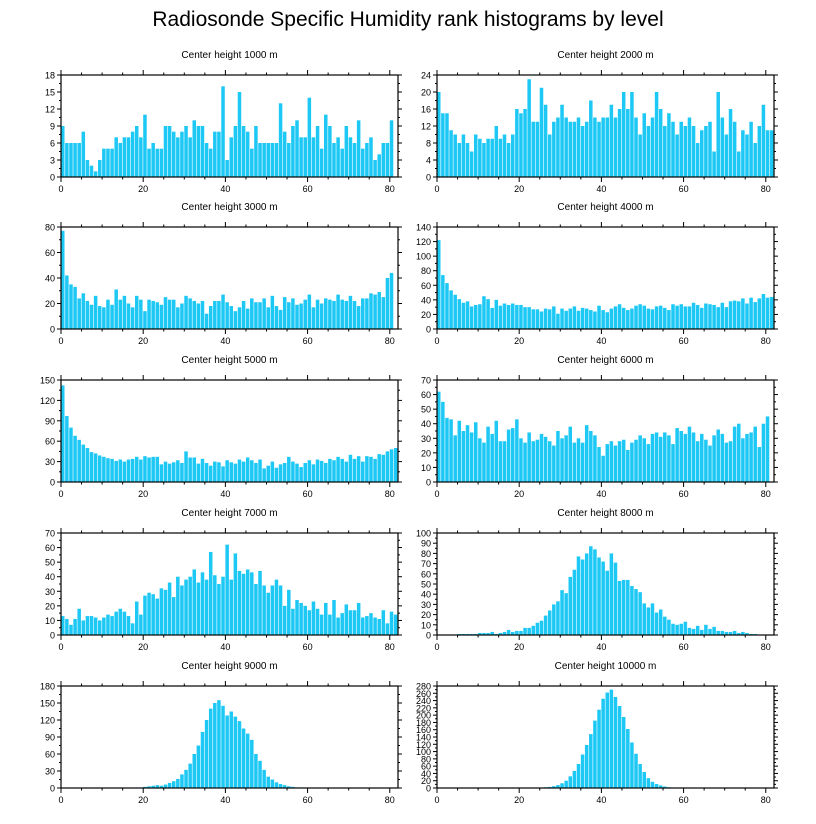 This screenshot has width=816, height=824. What do you see at coordinates (428, 144) in the screenshot?
I see `y-tick-label: 8` at bounding box center [428, 144].